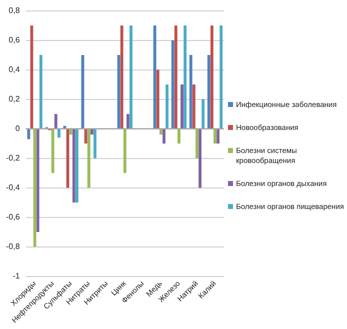 The width and height of the screenshot is (347, 329). I want to click on y-tick-label: 0,4, so click(14, 69).